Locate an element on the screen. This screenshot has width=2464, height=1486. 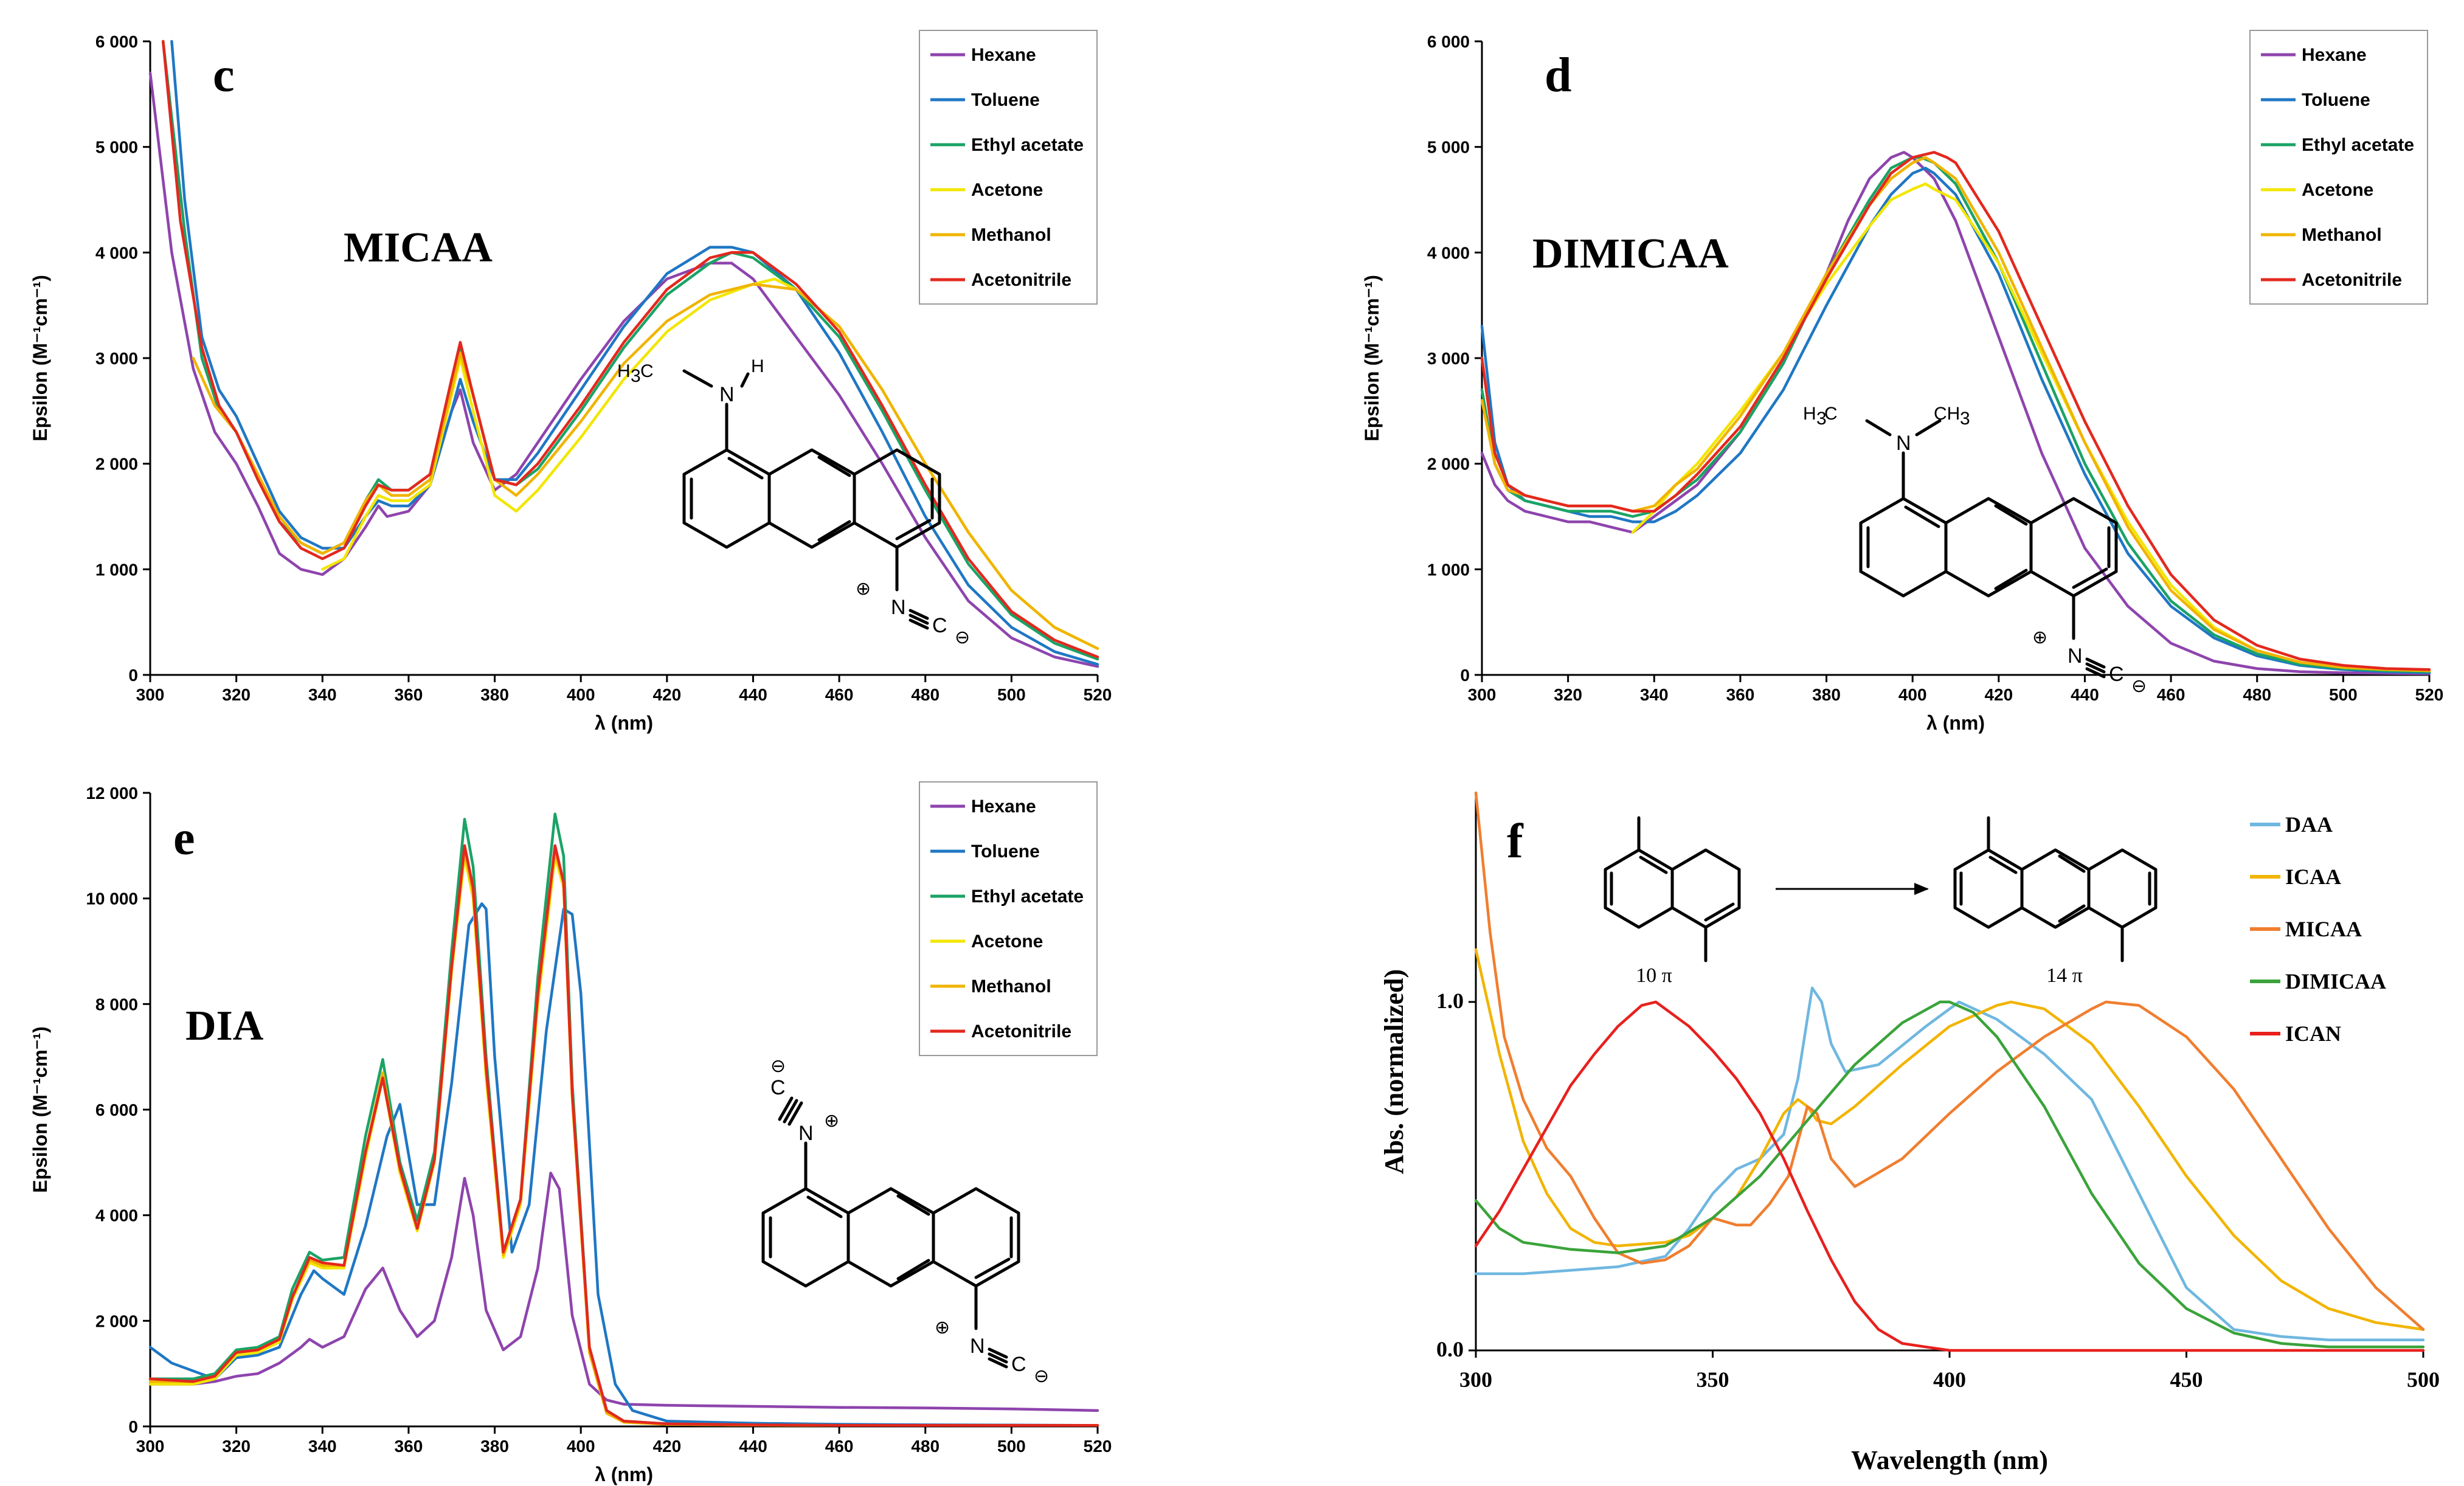
isocyanide-c-atom: C is located at coordinates (939, 626).